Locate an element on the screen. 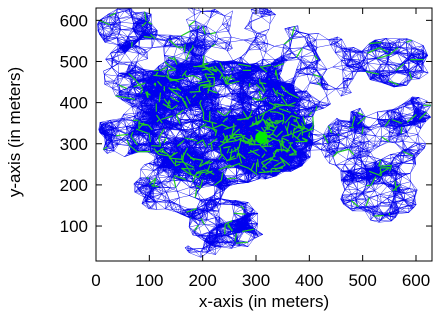  x-tick-label: 0 is located at coordinates (95, 280).